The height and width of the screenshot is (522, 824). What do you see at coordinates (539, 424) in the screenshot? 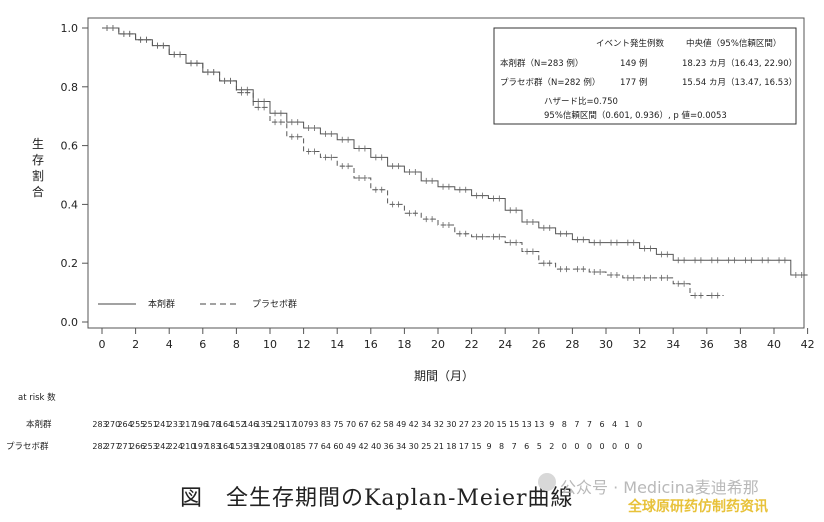
I see `risk-value: 13` at bounding box center [539, 424].